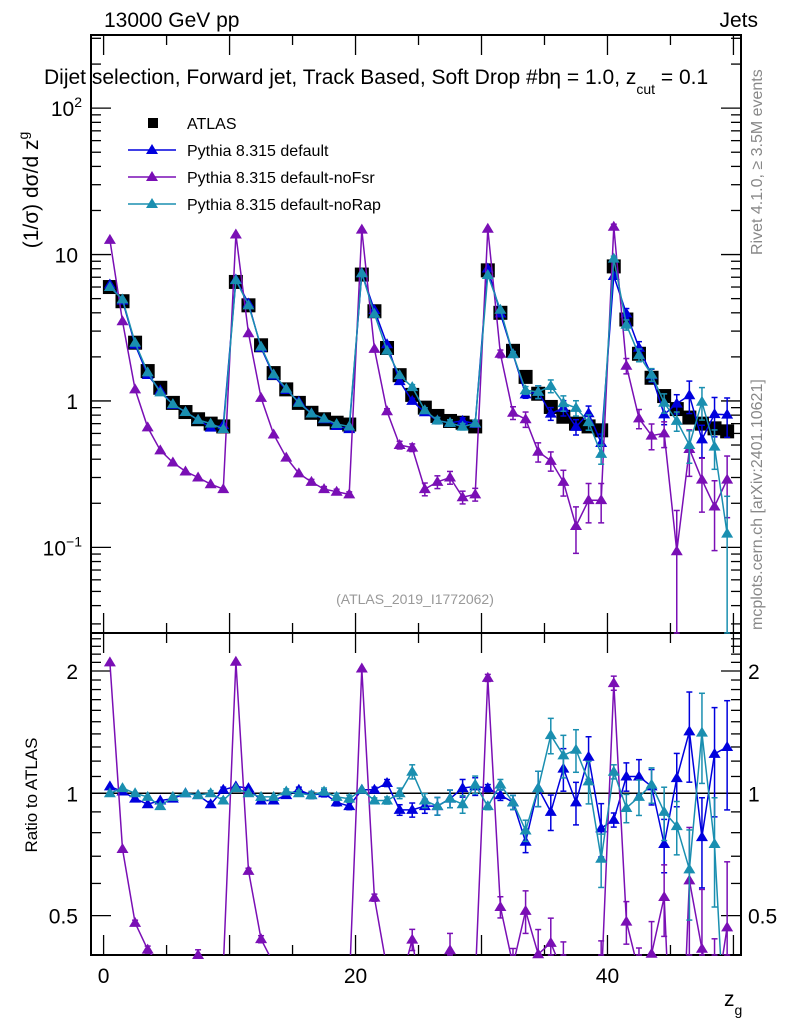  What do you see at coordinates (31, 194) in the screenshot?
I see `y-axis-label-main: (1/σ) dσ/d z` at bounding box center [31, 194].